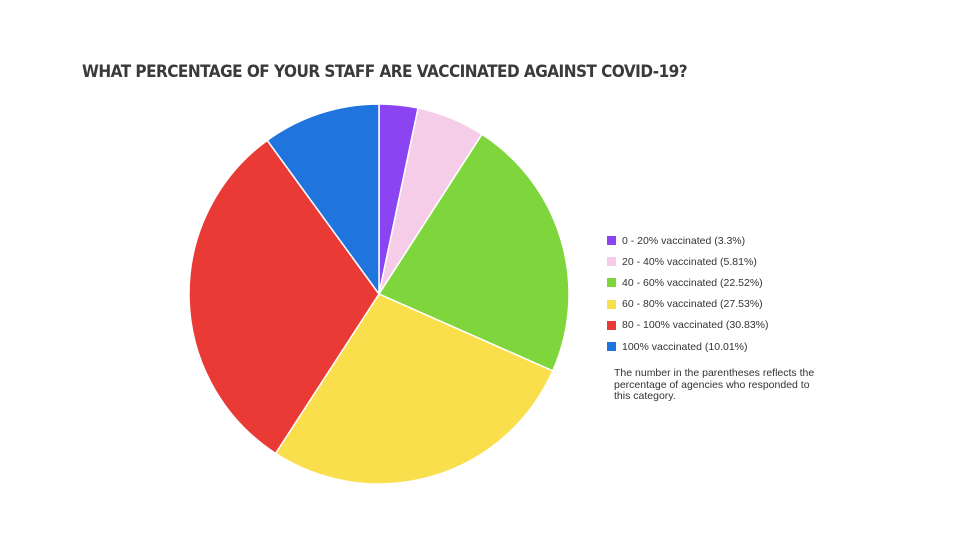 The width and height of the screenshot is (980, 552). I want to click on legend-item: 60 - 80% vaccinated (27.53%), so click(688, 304).